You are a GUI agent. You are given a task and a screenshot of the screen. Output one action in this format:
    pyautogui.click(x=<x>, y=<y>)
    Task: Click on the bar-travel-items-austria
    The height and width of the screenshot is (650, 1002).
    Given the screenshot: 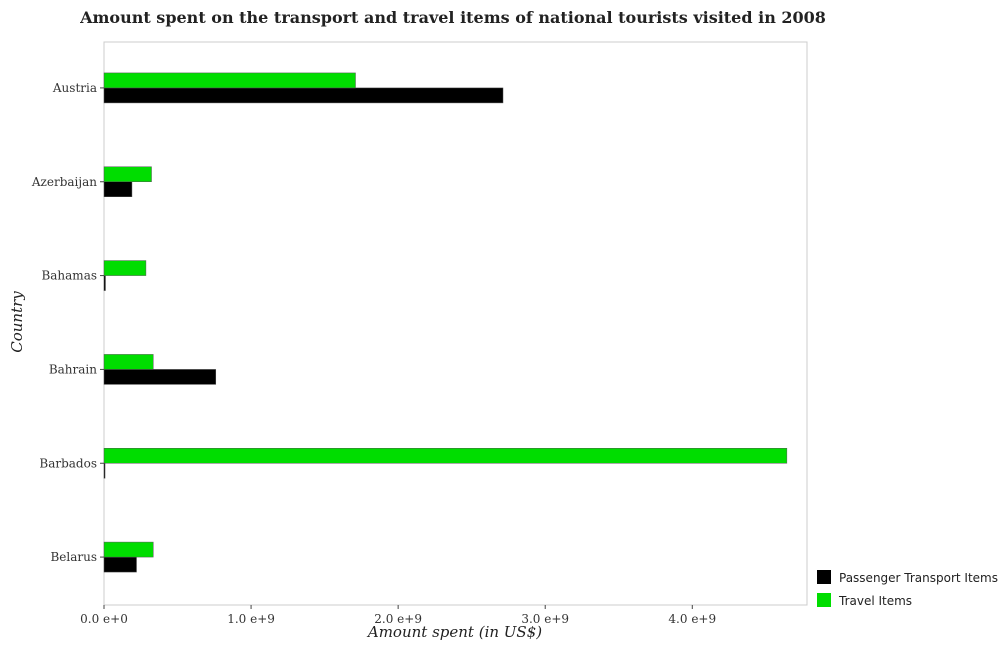 What is the action you would take?
    pyautogui.click(x=229, y=80)
    